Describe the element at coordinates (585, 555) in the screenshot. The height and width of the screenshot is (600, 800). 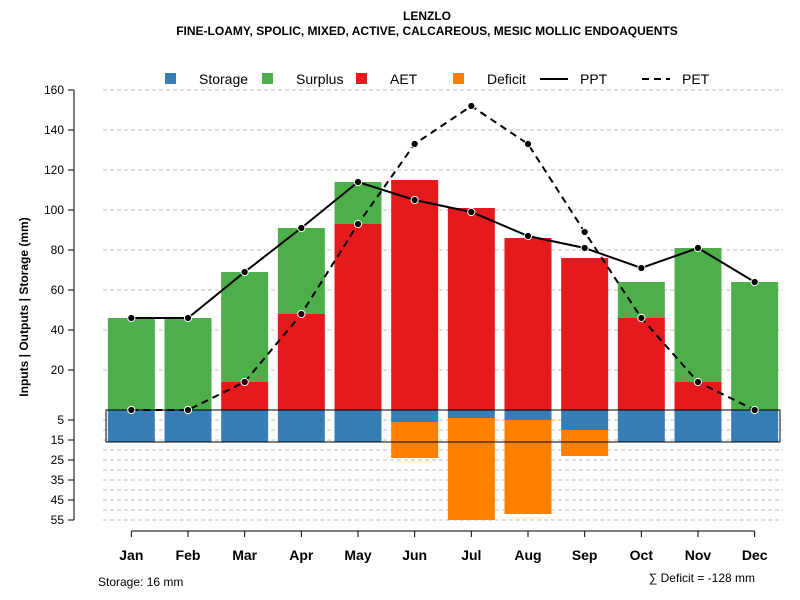
I see `x-tick-label: Sep` at that location.